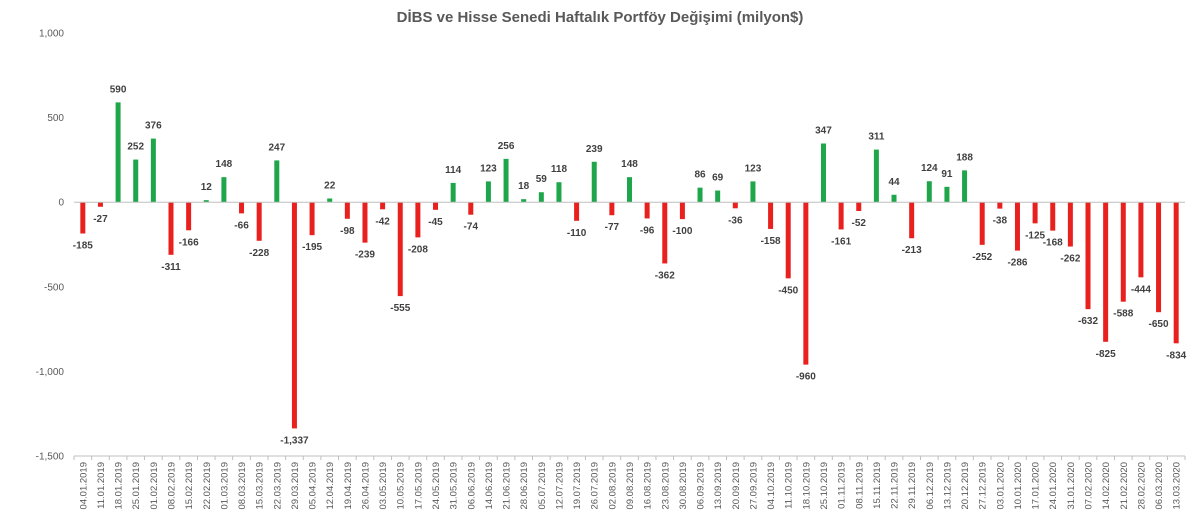  What do you see at coordinates (701, 486) in the screenshot?
I see `x-tick-label: 06.09.2019` at bounding box center [701, 486].